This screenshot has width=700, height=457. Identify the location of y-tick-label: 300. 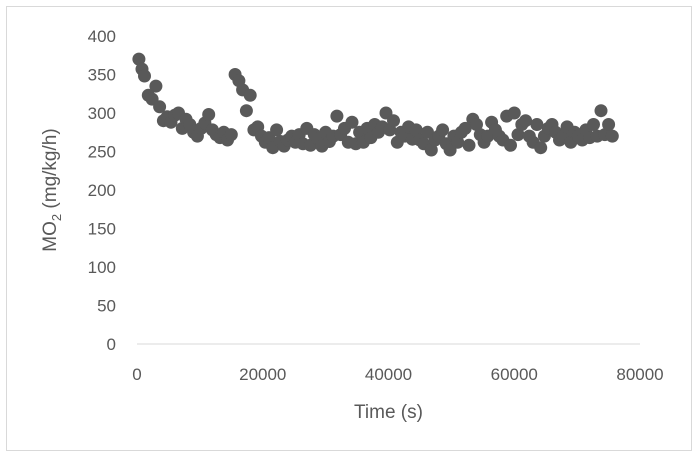
(102, 113).